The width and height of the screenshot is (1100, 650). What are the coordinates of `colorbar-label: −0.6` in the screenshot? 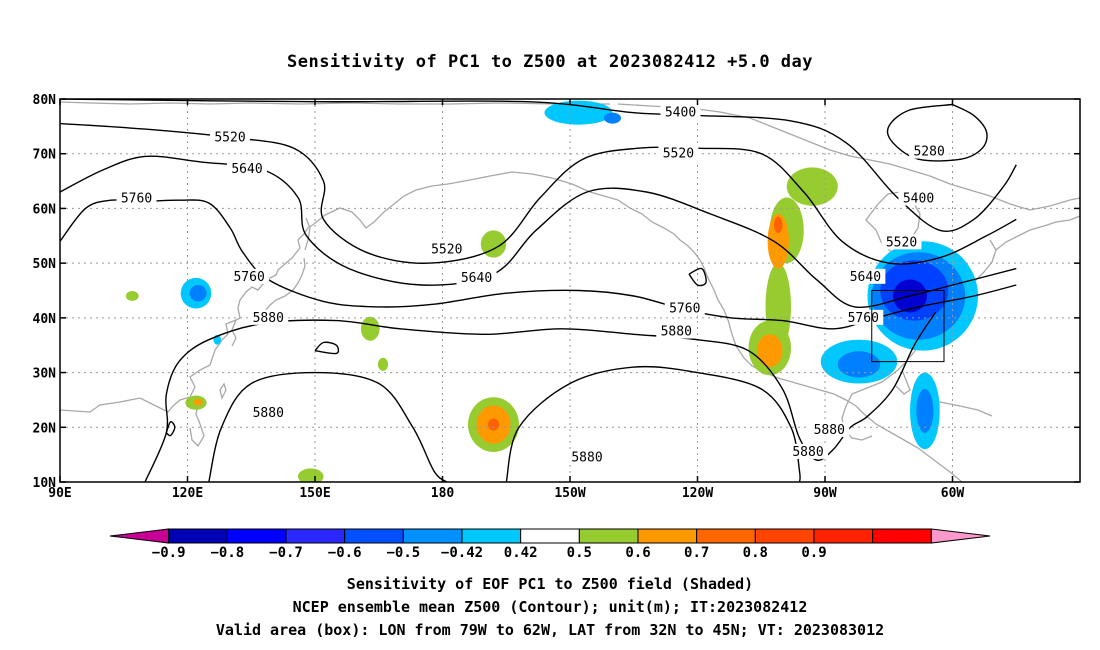 It's located at (345, 553).